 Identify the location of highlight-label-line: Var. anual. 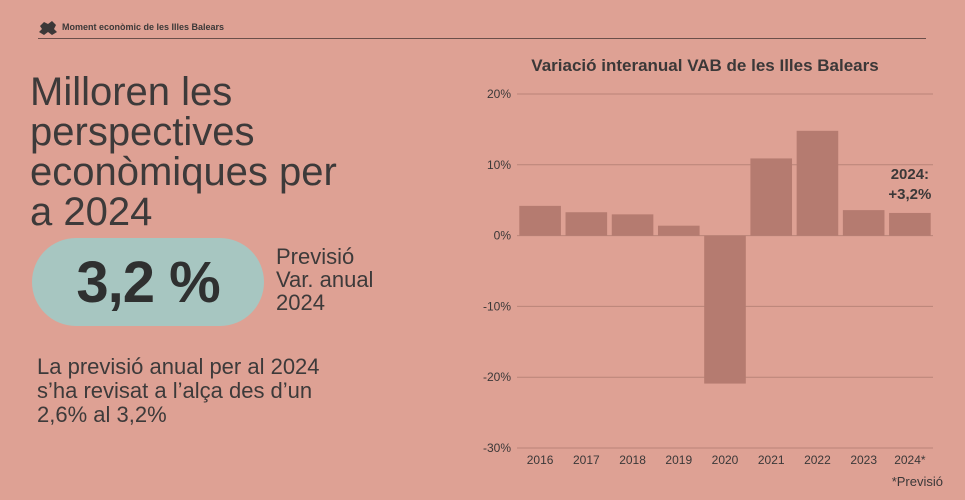
(325, 279).